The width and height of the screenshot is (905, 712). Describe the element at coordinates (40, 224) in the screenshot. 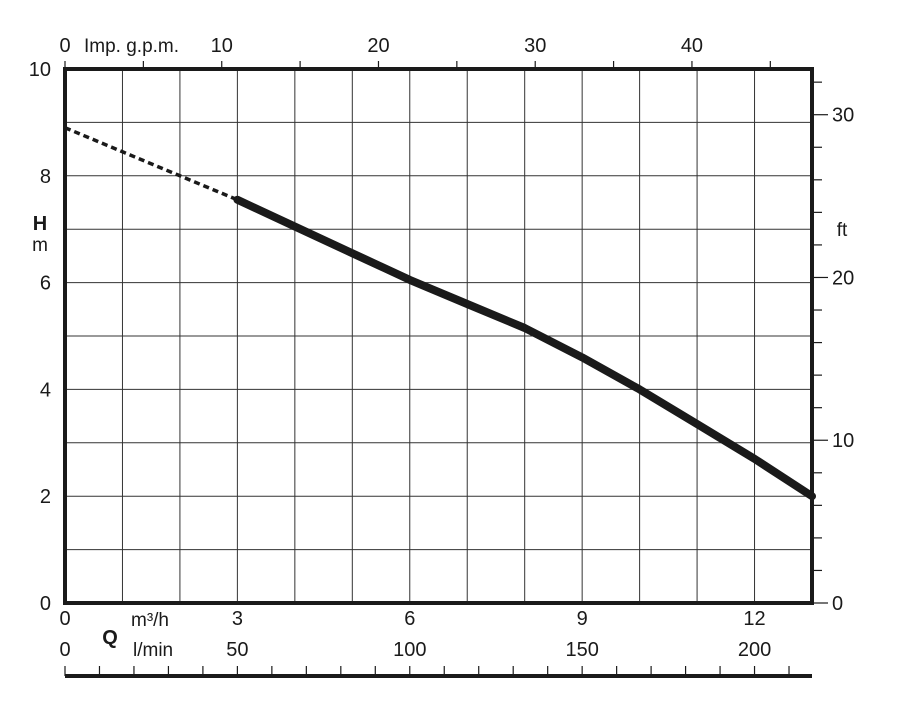

I see `y-axis-label: H` at that location.